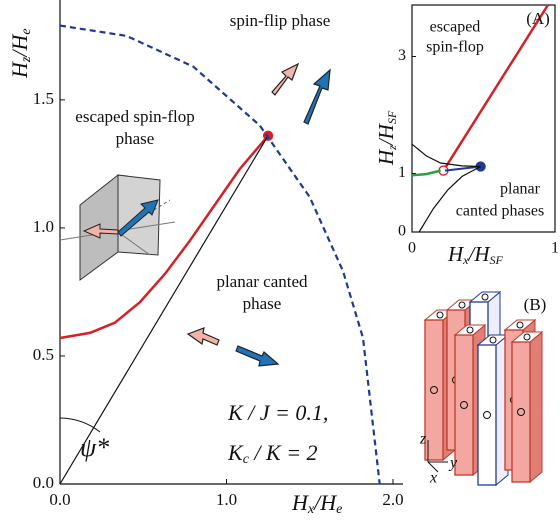 This screenshot has height=529, width=560. Describe the element at coordinates (520, 189) in the screenshot. I see `annotation: planar` at that location.